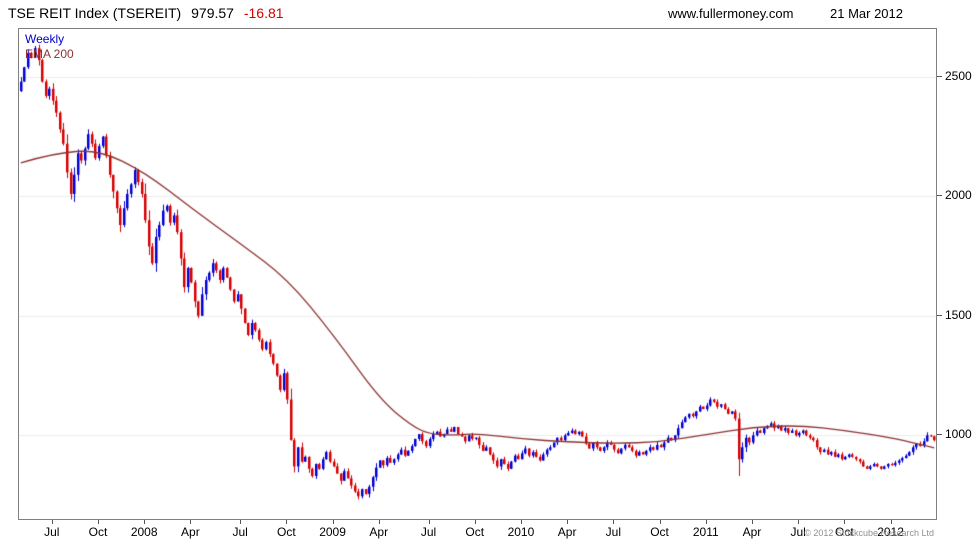  What do you see at coordinates (958, 314) in the screenshot?
I see `y-axis-label: 1500` at bounding box center [958, 314].